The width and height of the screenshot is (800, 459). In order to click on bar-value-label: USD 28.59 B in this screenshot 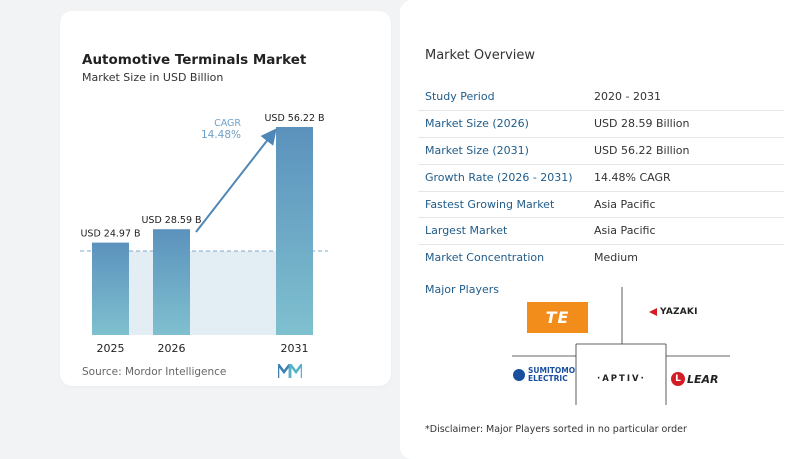, I will do `click(171, 220)`.